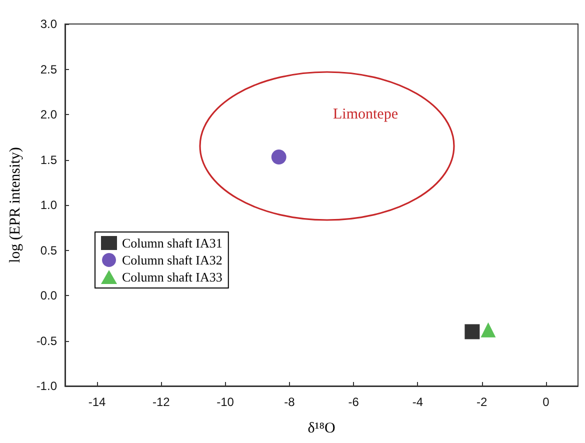  Describe the element at coordinates (172, 277) in the screenshot. I see `legend-label: Column shaft IA33` at that location.